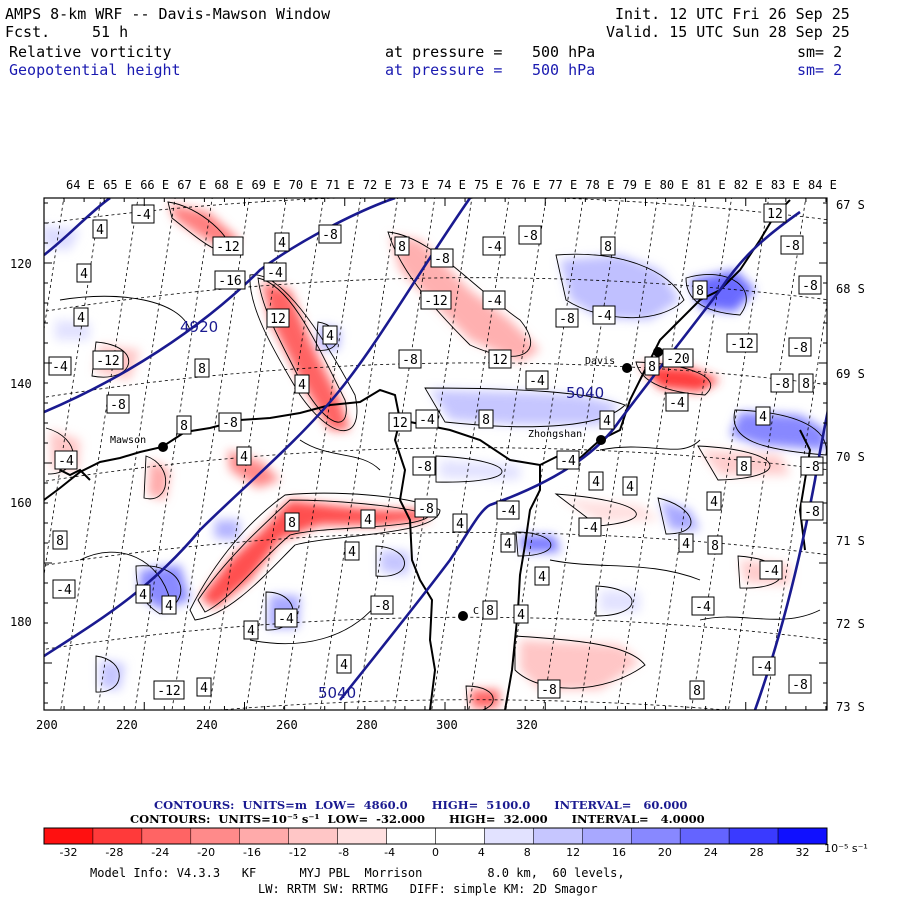 The height and width of the screenshot is (900, 900). Describe the element at coordinates (678, 358) in the screenshot. I see `vorticity-label: -20` at that location.